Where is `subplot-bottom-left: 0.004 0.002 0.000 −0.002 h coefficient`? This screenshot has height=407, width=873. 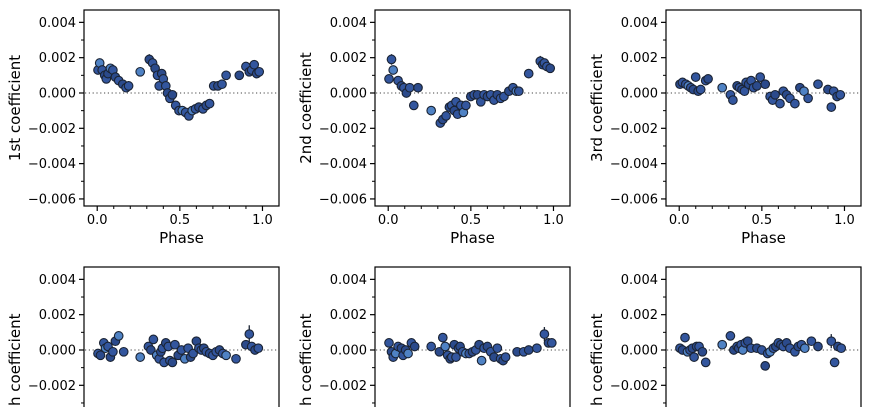
subplot-bottom-left: 0.004 0.002 0.000 −0.002 h coefficient is located at coordinates (145, 332).